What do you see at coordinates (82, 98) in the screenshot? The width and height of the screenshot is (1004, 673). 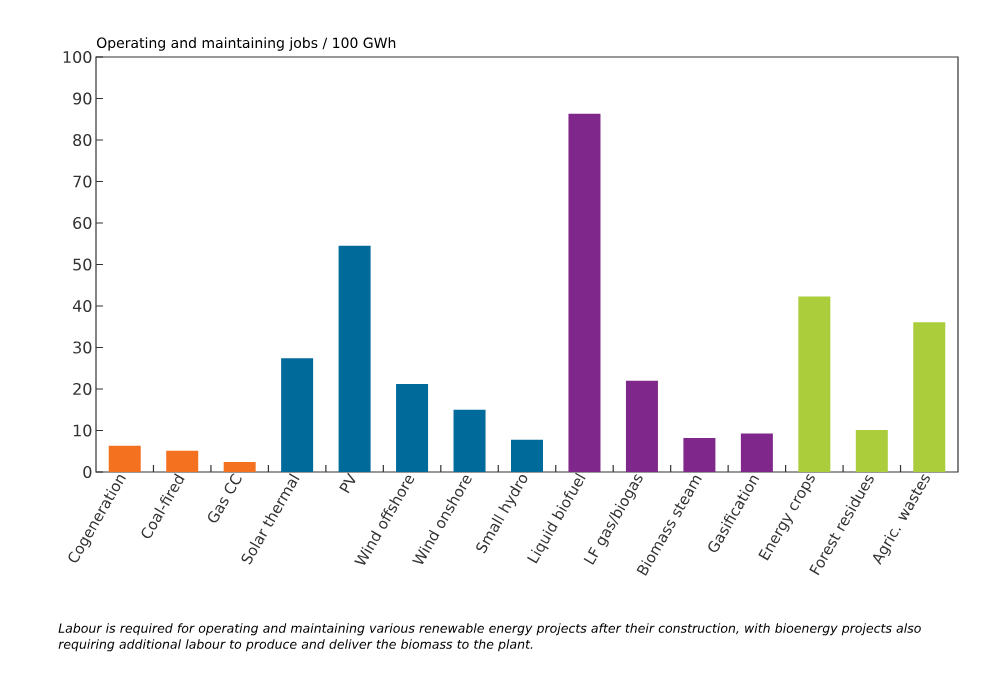 I see `y-tick-label: 90` at bounding box center [82, 98].